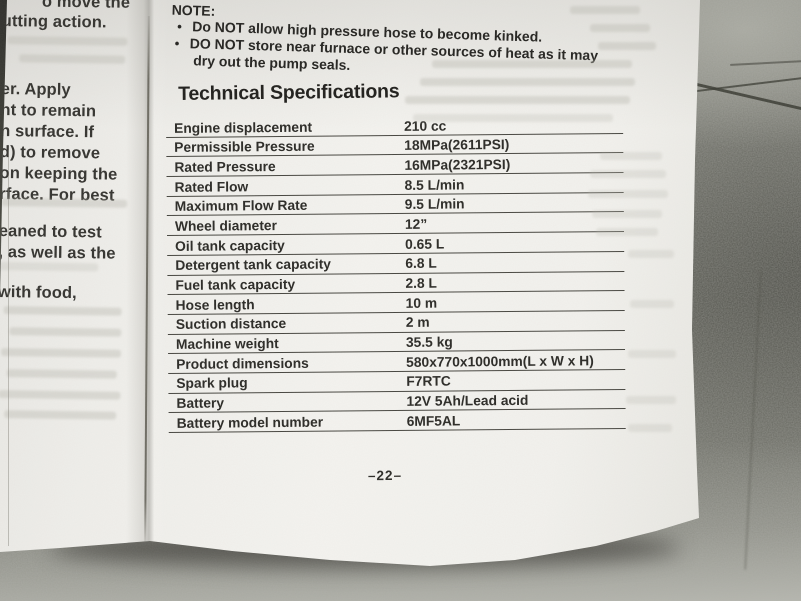 The image size is (801, 601). Describe the element at coordinates (421, 283) in the screenshot. I see `spec-value: 2.8 L` at that location.